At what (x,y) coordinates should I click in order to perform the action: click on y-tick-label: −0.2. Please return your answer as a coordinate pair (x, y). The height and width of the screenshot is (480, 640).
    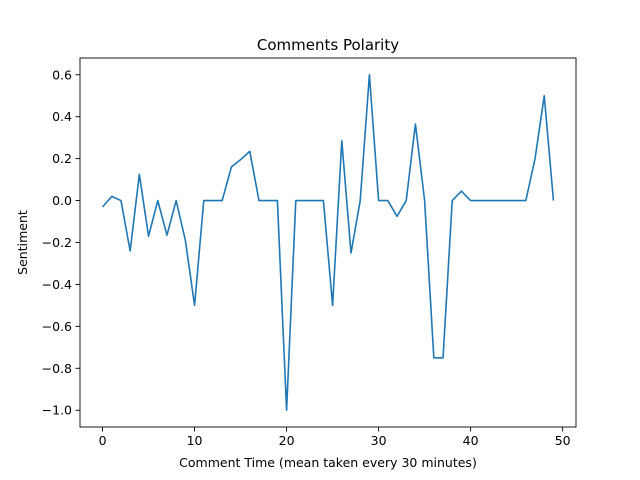
    Looking at the image, I should click on (57, 242).